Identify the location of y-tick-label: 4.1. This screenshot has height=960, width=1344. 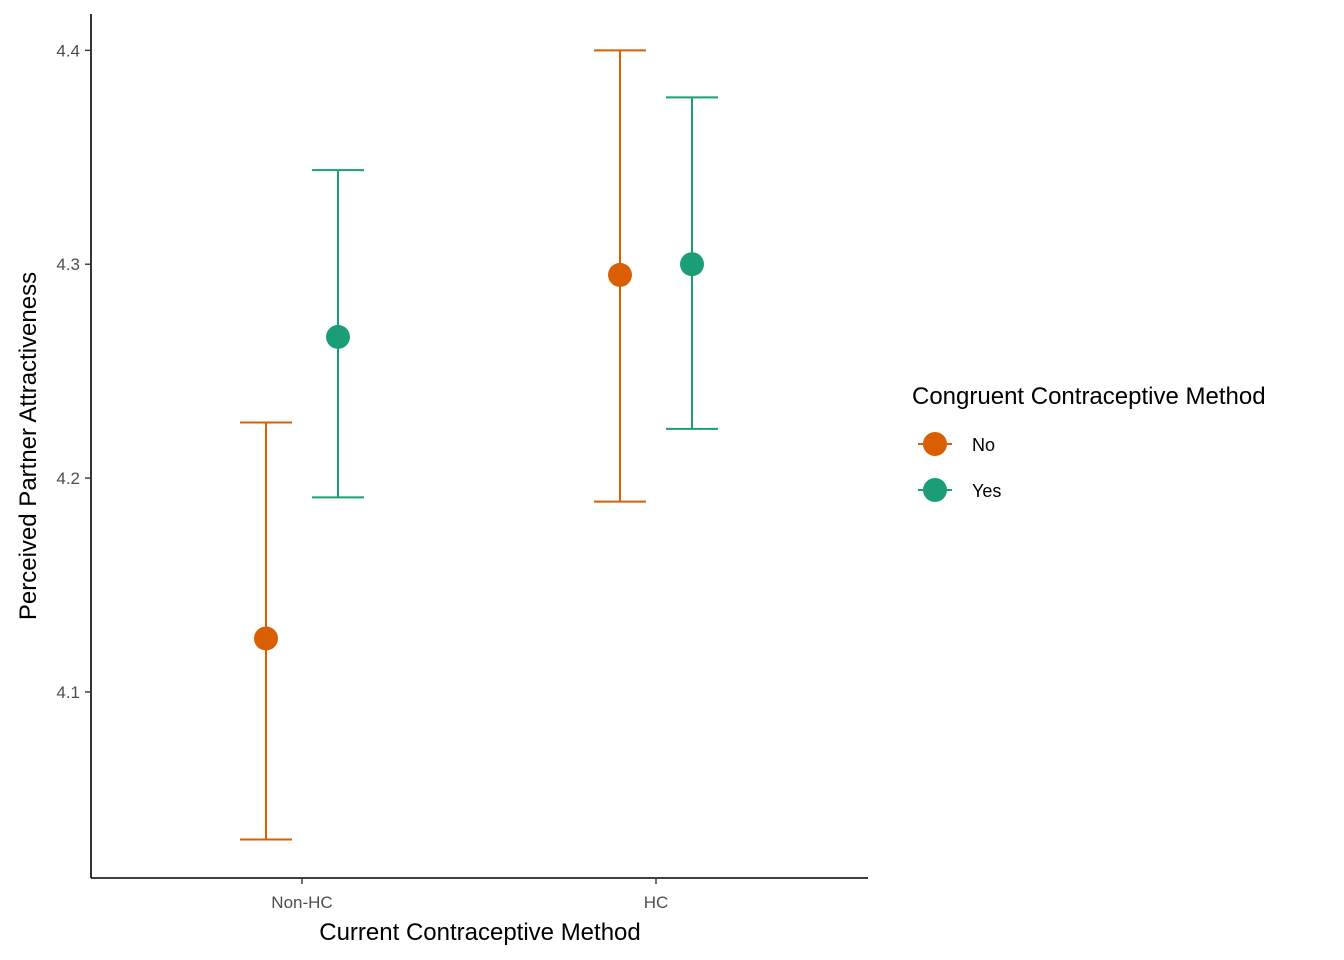
(68, 692).